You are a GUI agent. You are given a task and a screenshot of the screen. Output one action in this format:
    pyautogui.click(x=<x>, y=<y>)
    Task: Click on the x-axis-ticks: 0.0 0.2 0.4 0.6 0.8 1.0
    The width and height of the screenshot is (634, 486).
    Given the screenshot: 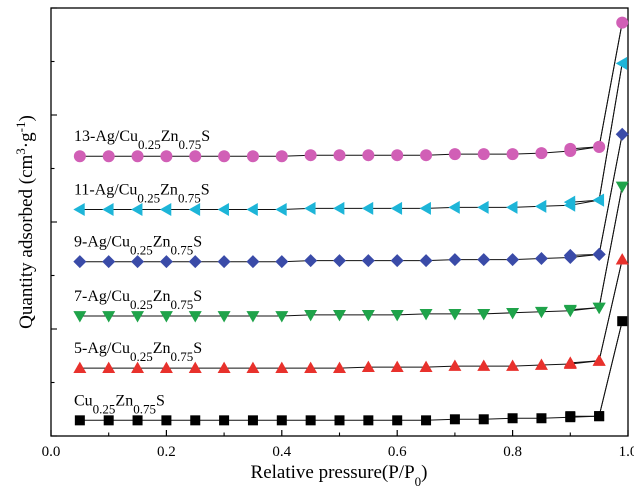 What is the action you would take?
    pyautogui.click(x=338, y=445)
    